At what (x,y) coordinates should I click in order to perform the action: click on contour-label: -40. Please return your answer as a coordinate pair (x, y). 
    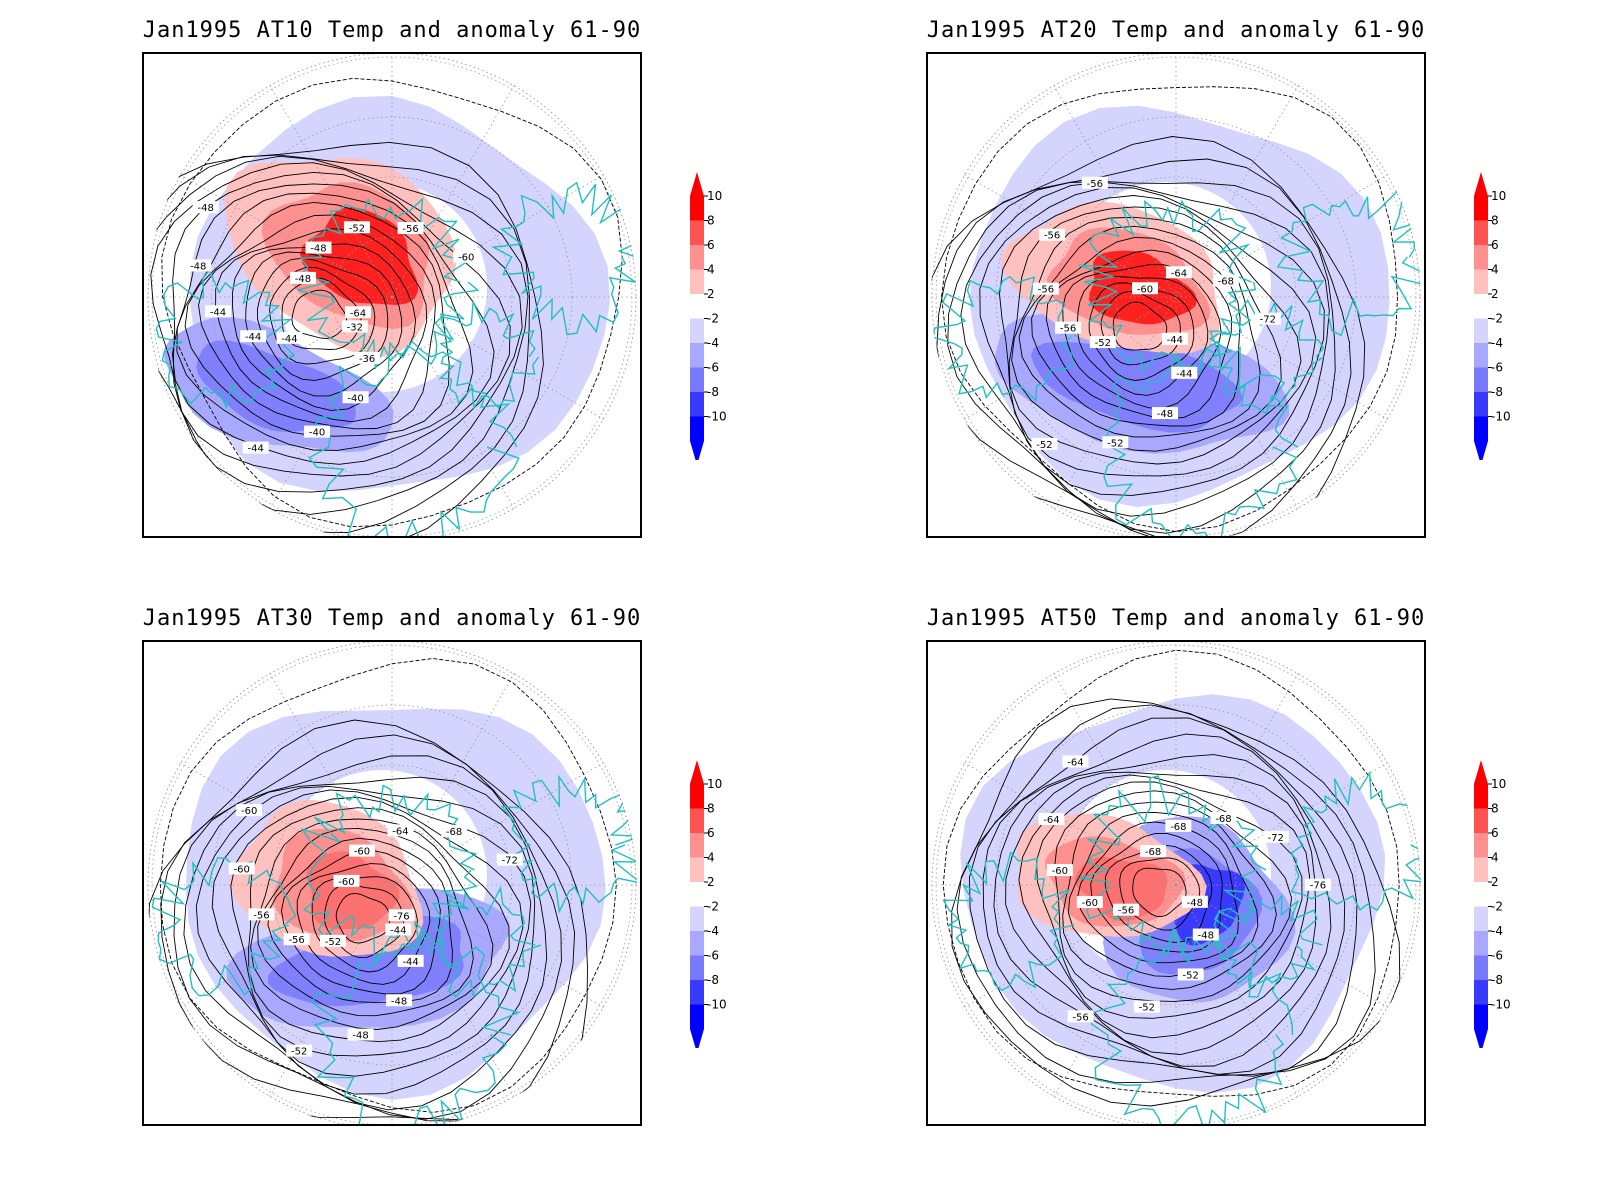
    Looking at the image, I should click on (355, 397).